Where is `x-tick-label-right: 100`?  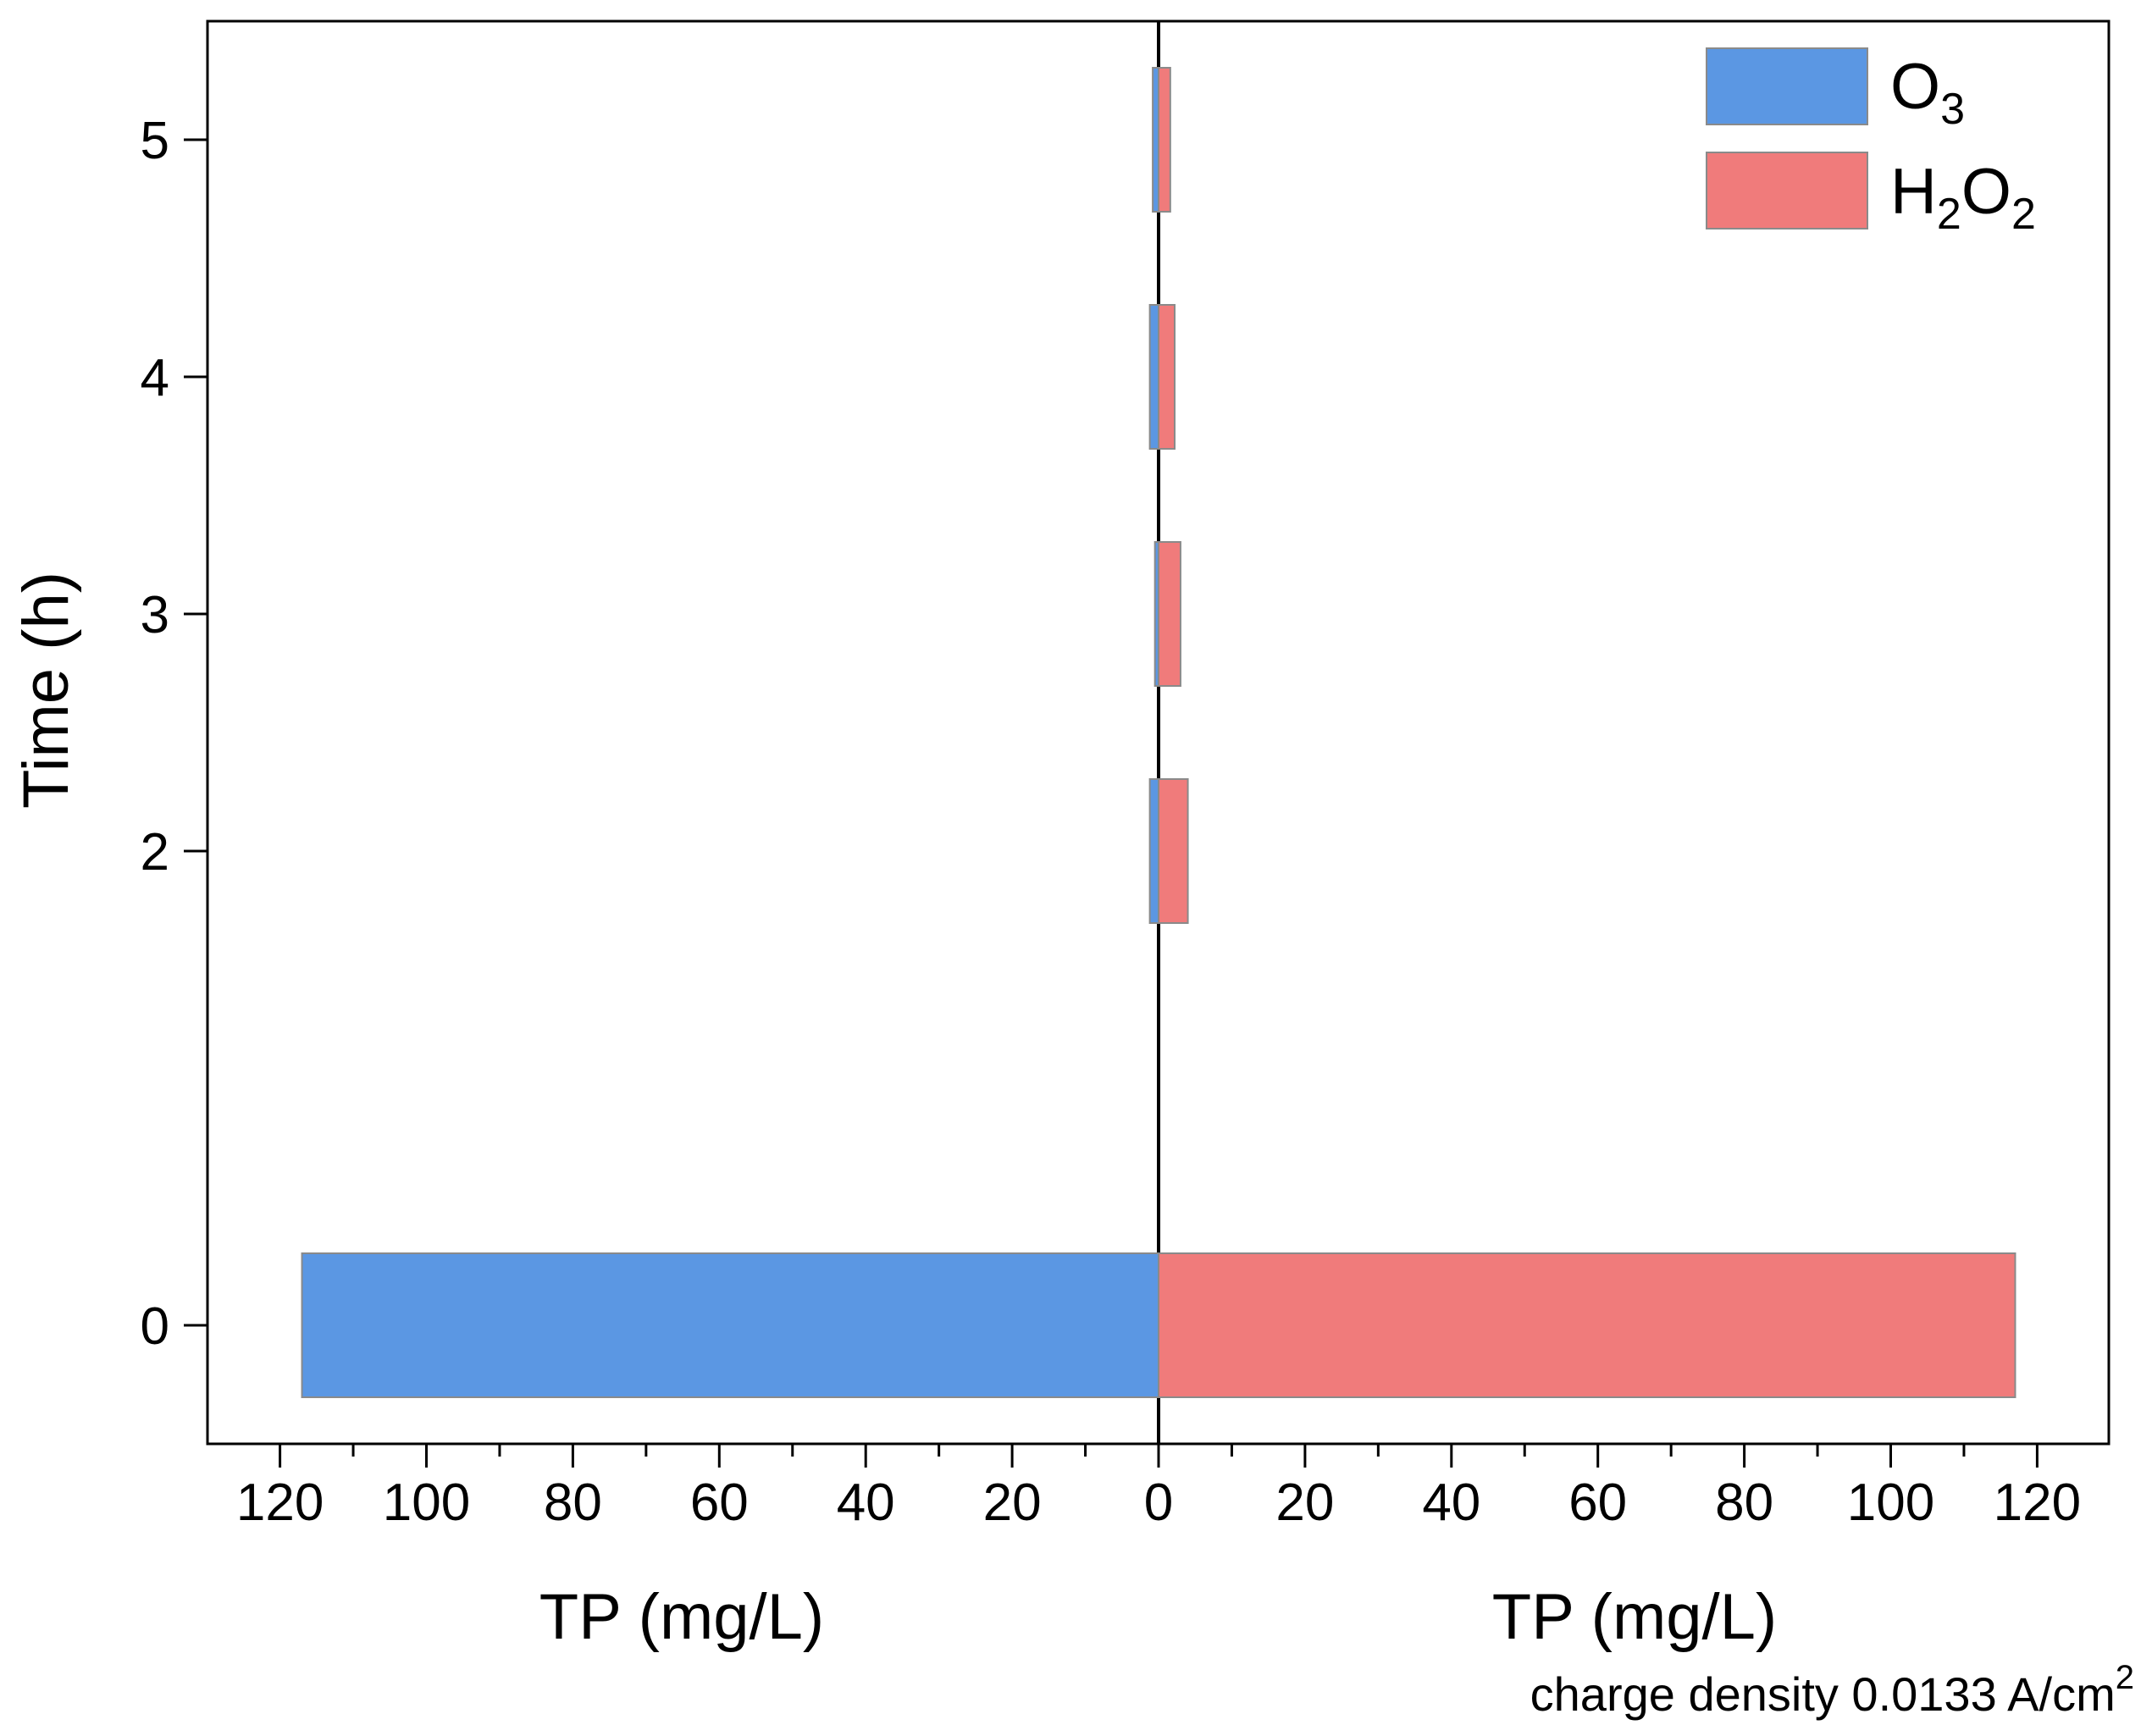
x-tick-label-right: 100 is located at coordinates (1890, 1502).